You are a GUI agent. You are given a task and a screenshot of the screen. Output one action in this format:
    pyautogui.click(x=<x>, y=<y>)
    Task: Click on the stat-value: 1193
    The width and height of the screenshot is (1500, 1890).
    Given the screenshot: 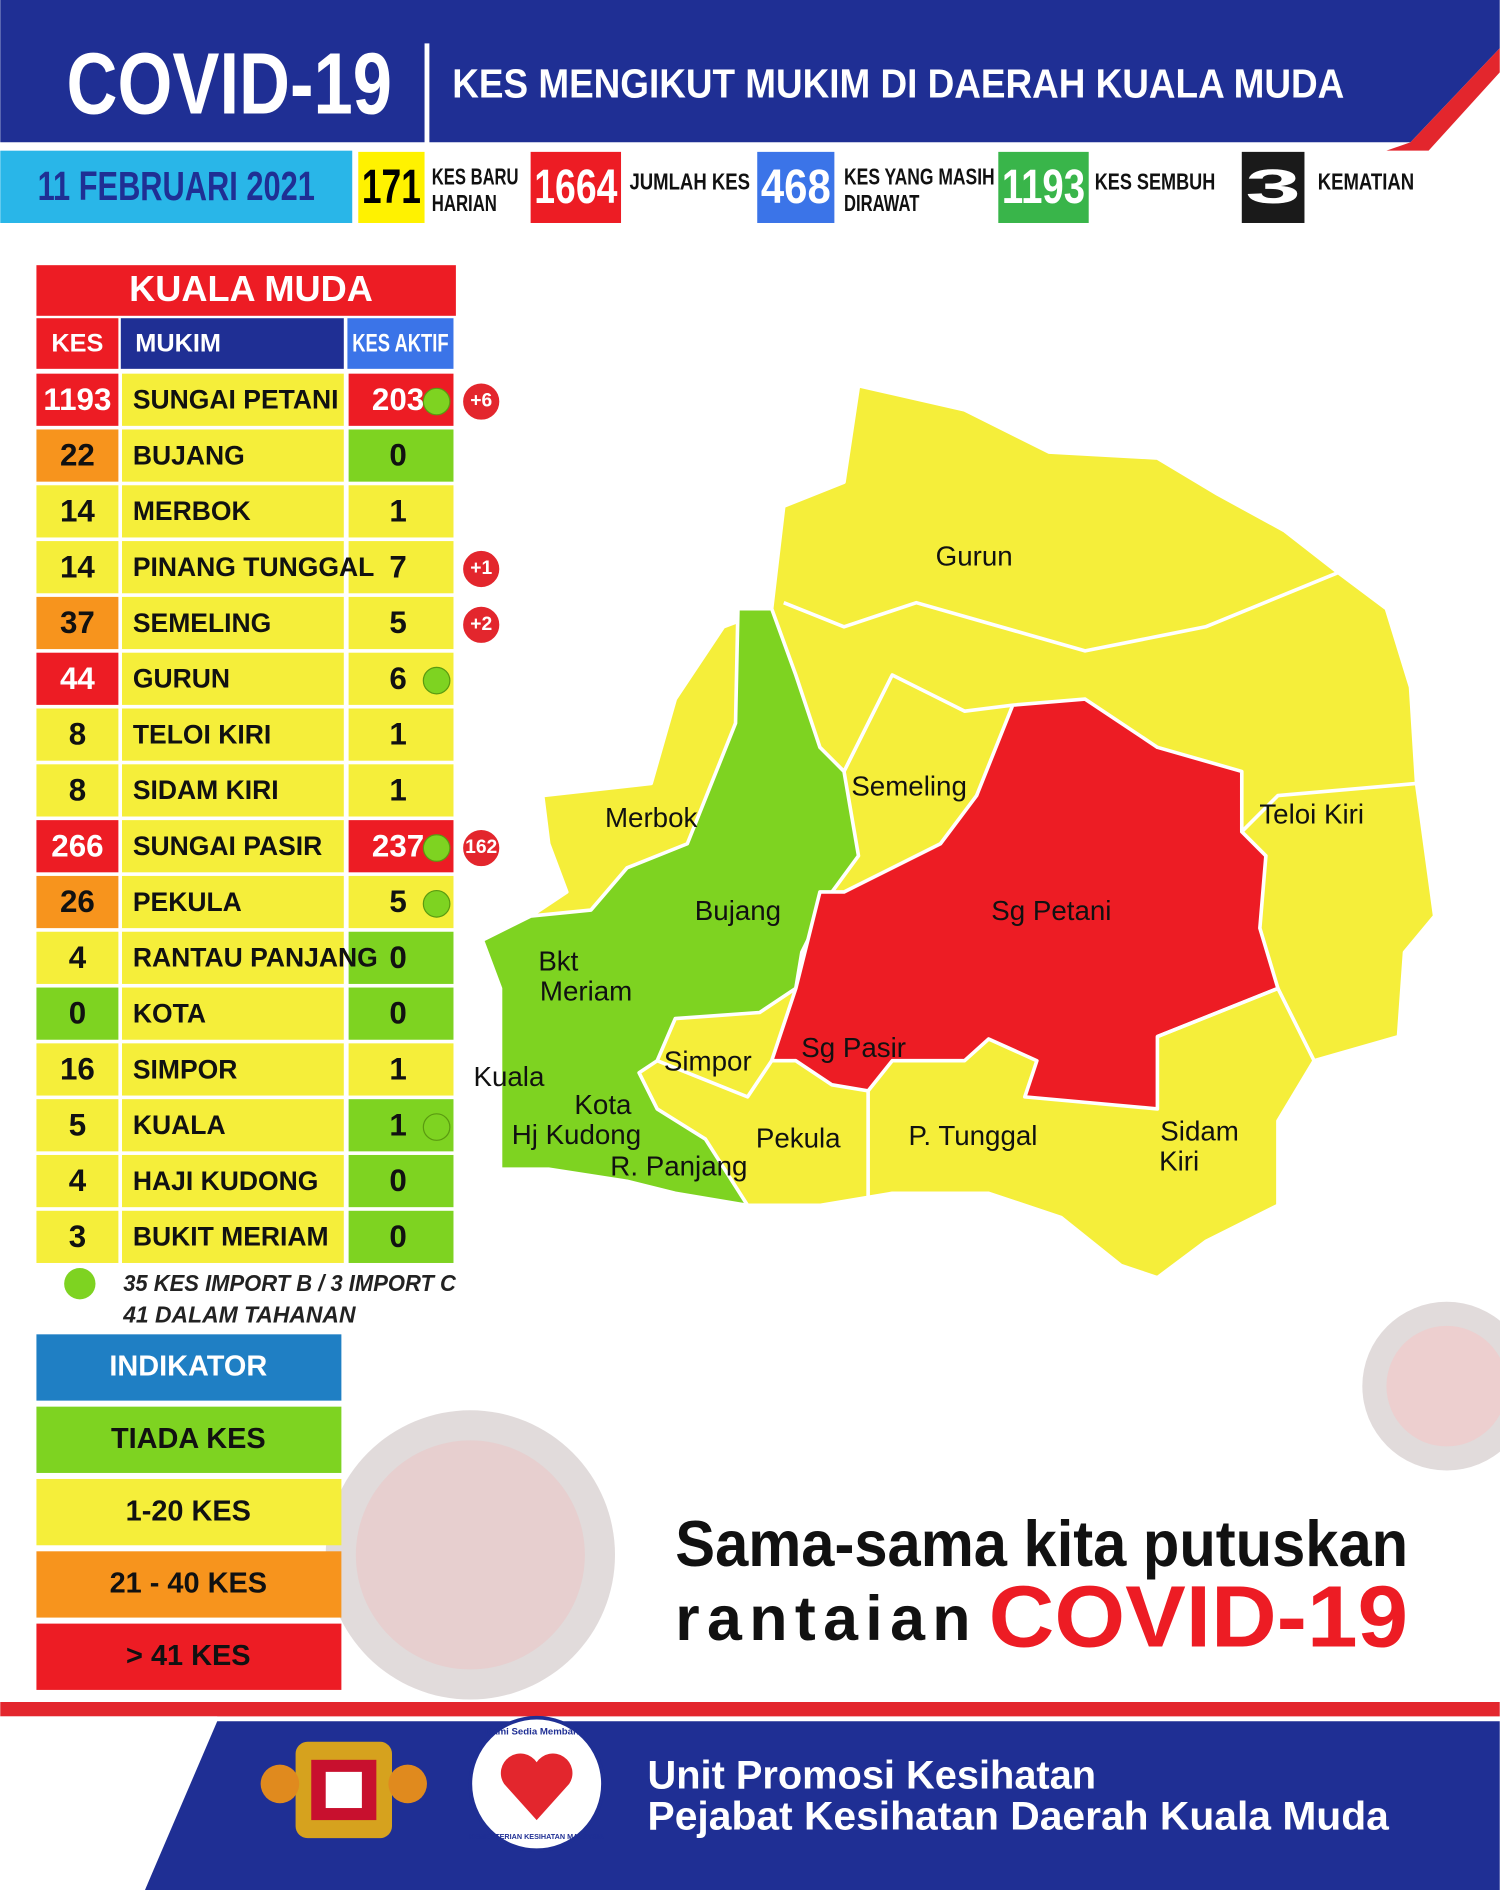 What is the action you would take?
    pyautogui.click(x=1043, y=187)
    